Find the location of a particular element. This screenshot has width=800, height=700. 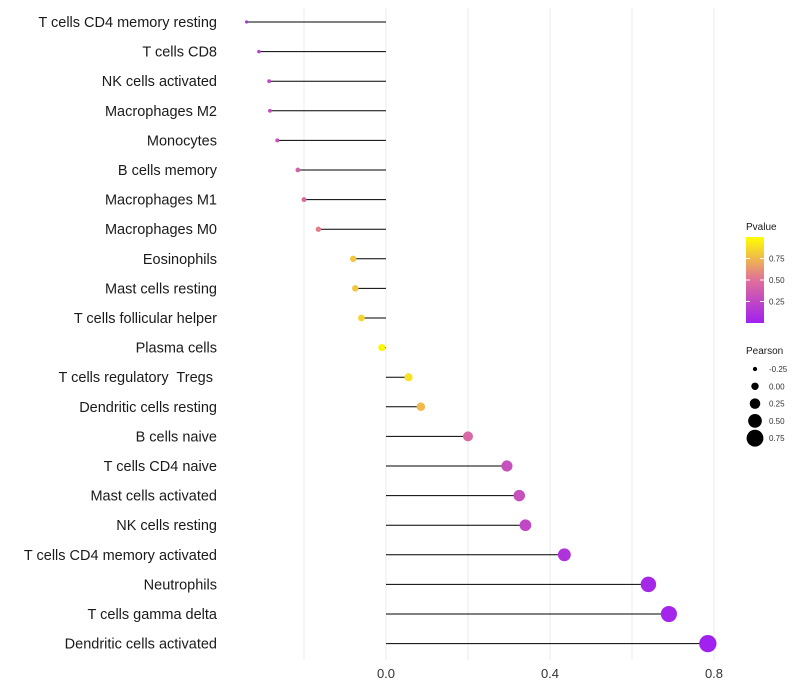

pvalue-legend-ticks: 0.25 0.50 0.75 is located at coordinates (765, 281).